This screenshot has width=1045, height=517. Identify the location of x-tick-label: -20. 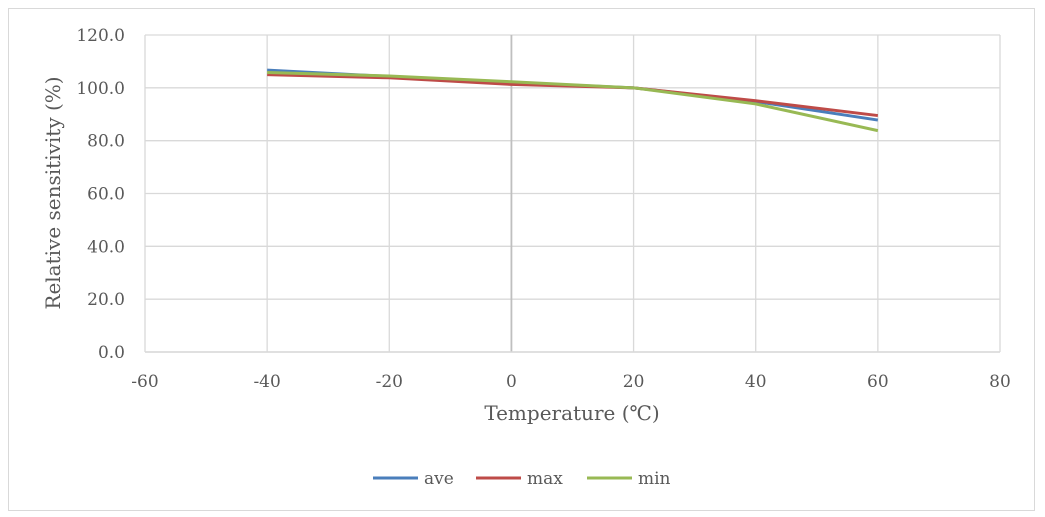
(389, 382).